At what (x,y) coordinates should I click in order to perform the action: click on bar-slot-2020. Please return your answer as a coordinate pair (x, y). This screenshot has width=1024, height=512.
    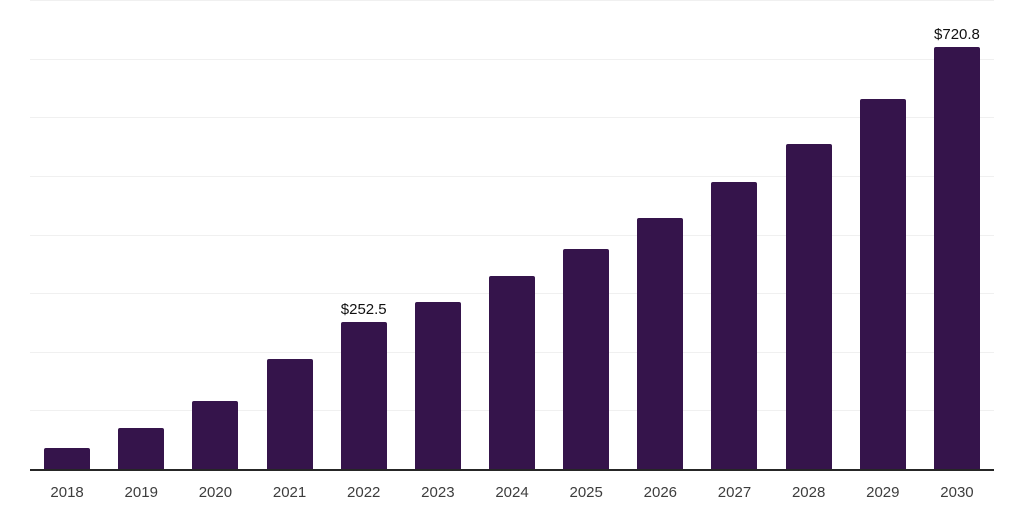
    Looking at the image, I should click on (215, 235).